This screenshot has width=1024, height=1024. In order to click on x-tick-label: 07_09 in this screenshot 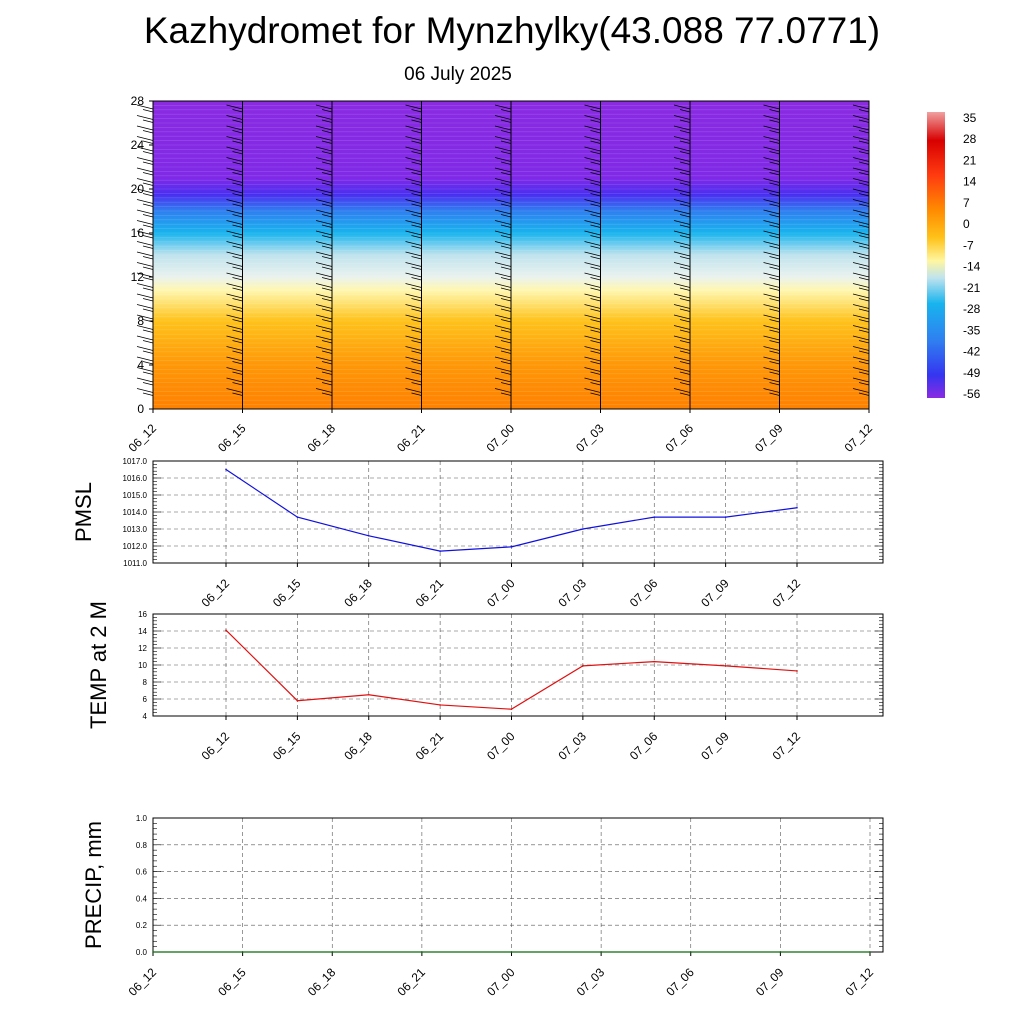, I will do `click(769, 438)`.